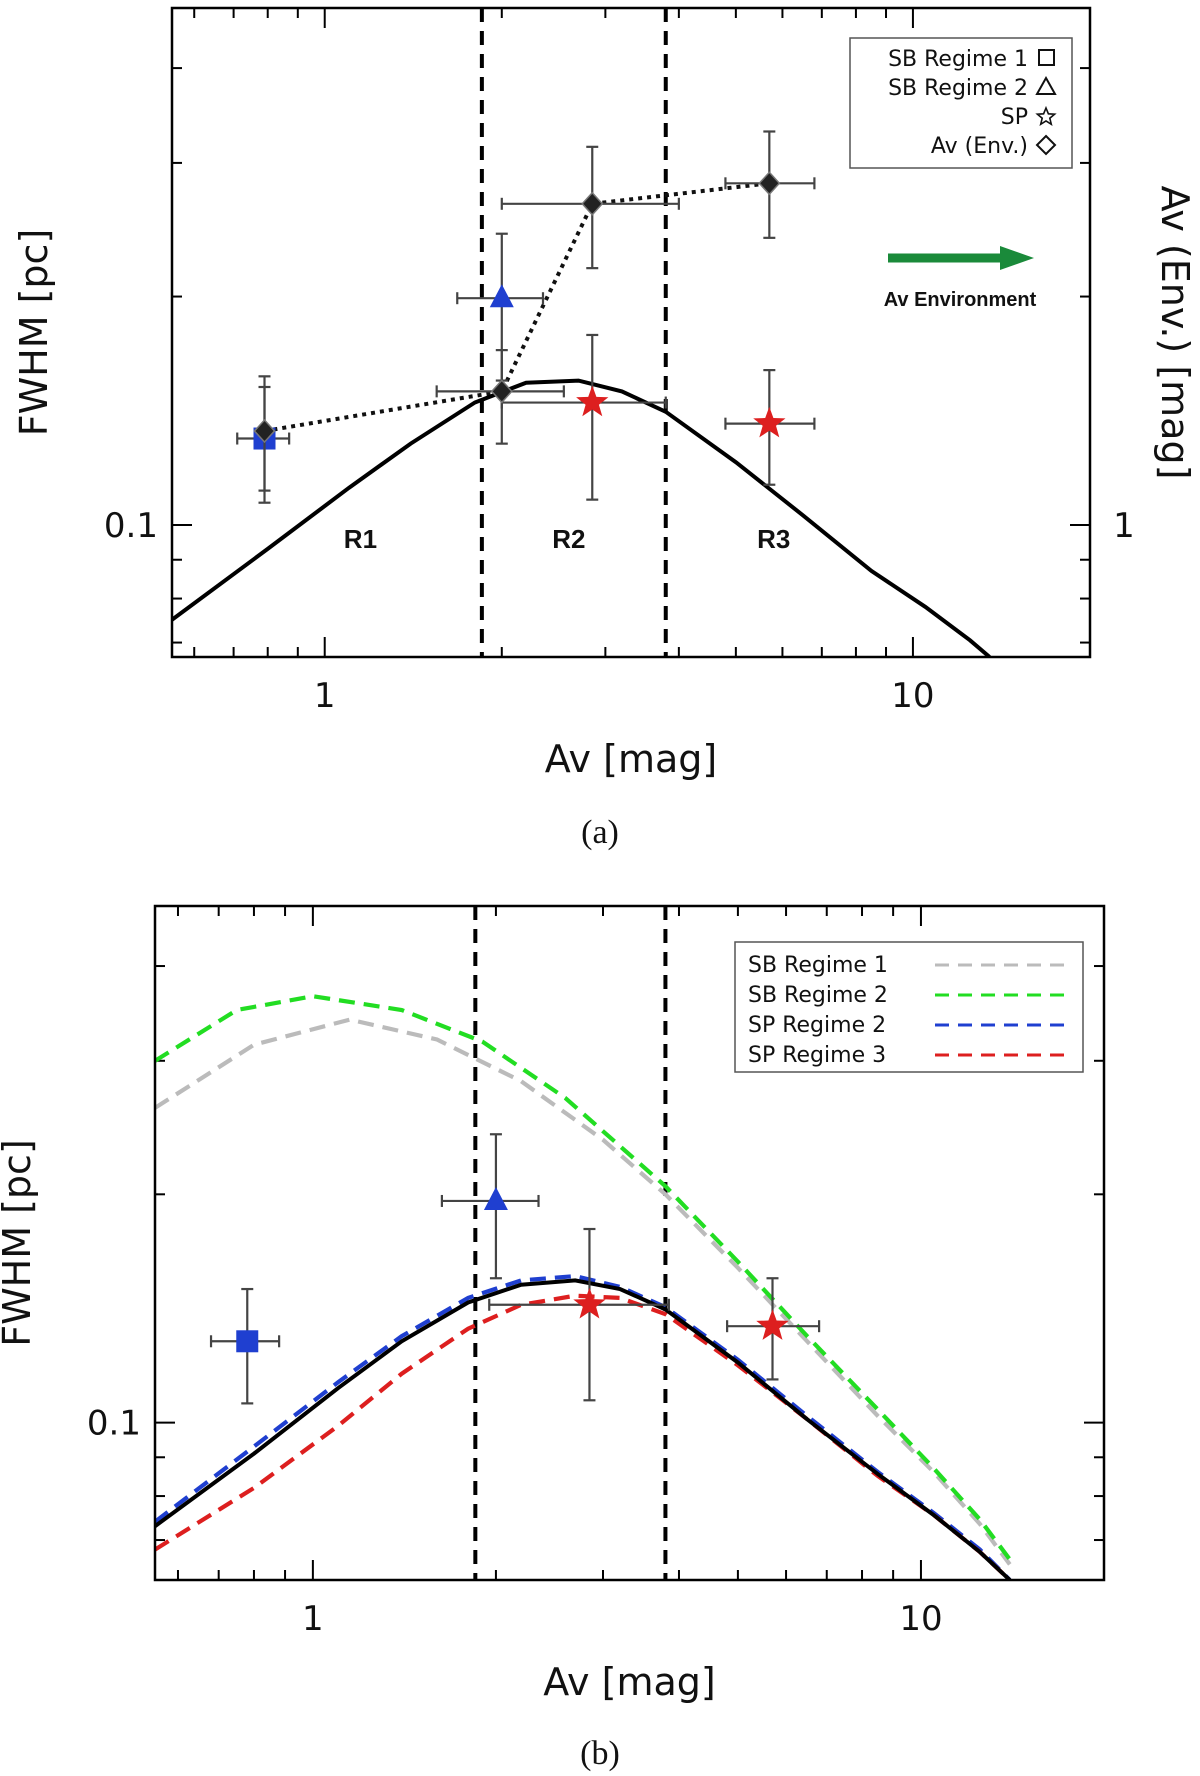 Image resolution: width=1200 pixels, height=1776 pixels. I want to click on region-label: R3, so click(773, 539).